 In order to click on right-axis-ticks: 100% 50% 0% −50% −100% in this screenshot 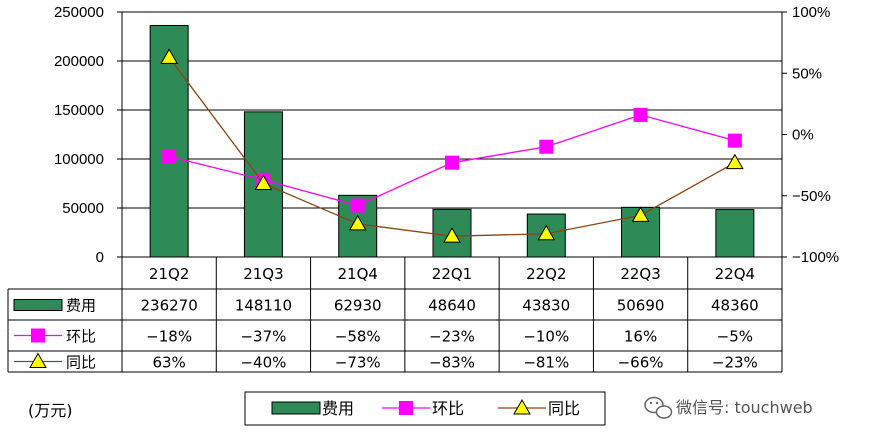, I will do `click(810, 135)`.